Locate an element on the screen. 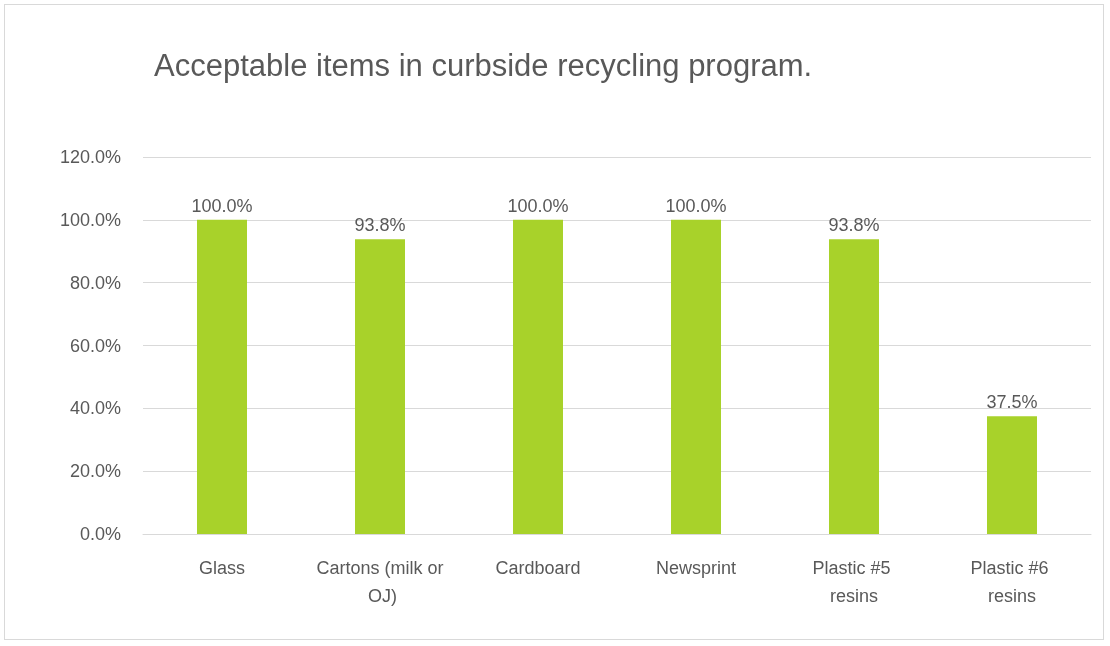 This screenshot has width=1110, height=646. y-tick-label: 120.0% is located at coordinates (90, 157).